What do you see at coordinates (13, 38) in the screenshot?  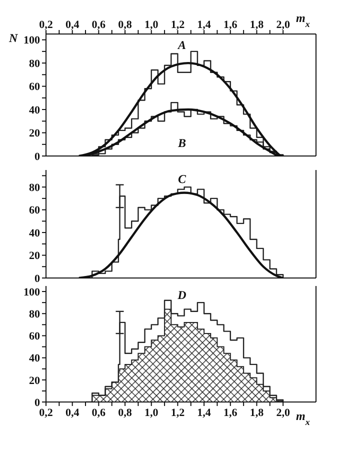 I see `y-axis-title: N` at bounding box center [13, 38].